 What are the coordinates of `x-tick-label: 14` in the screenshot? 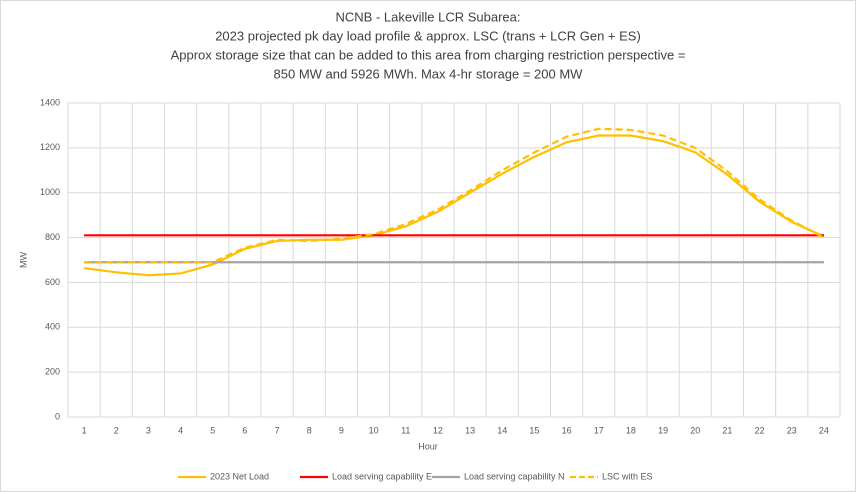 It's located at (502, 430).